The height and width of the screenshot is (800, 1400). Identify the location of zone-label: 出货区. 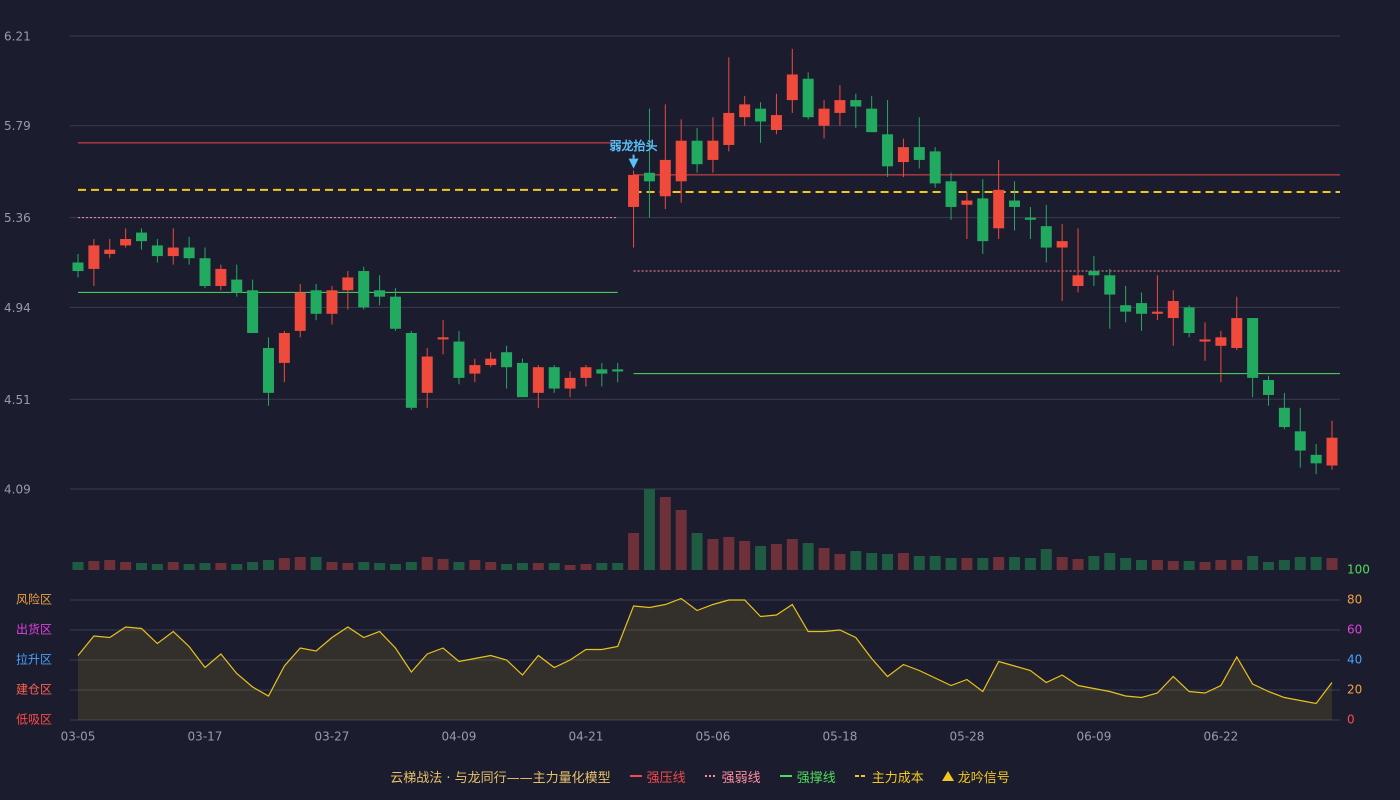
(34, 629).